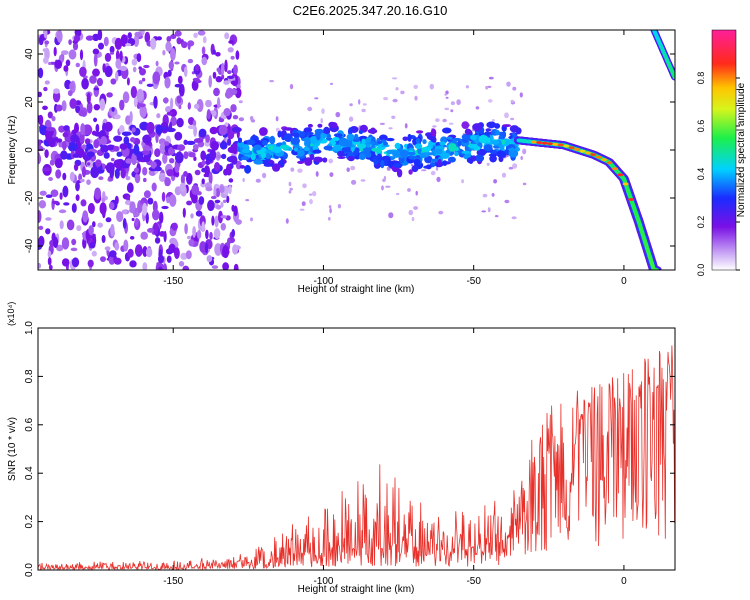 The width and height of the screenshot is (750, 600). What do you see at coordinates (29, 245) in the screenshot?
I see `spectrogram-y-tick-label: -40` at bounding box center [29, 245].